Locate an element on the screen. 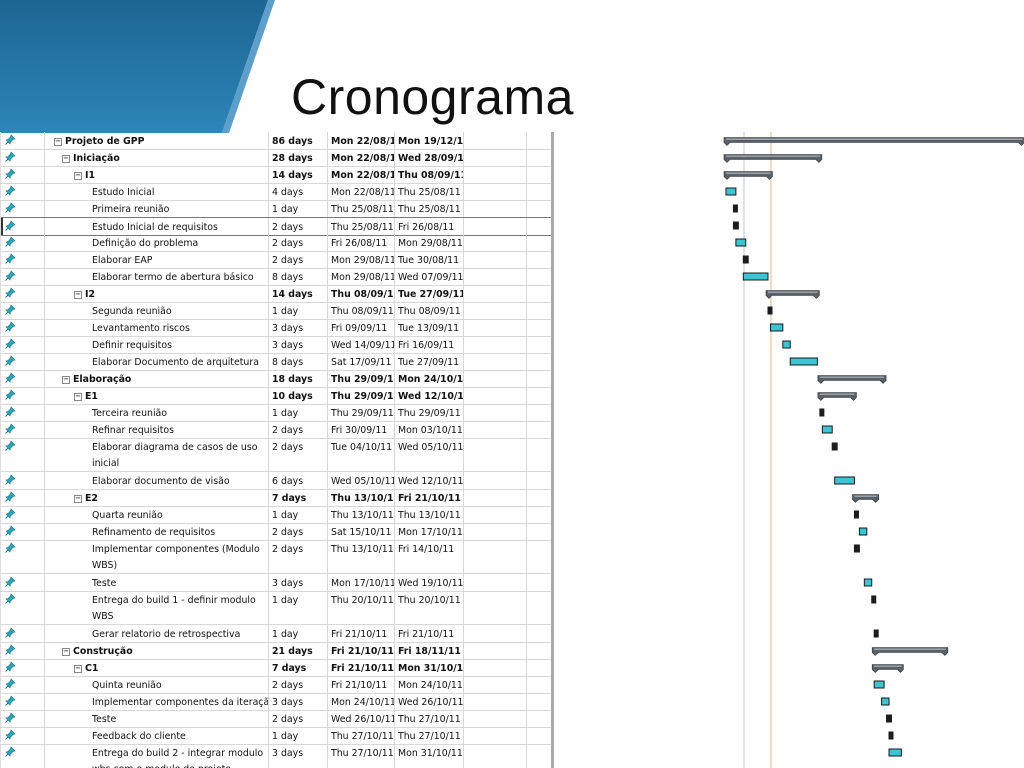 The image size is (1024, 768). task-finish: Mon 24/10/11 is located at coordinates (429, 684).